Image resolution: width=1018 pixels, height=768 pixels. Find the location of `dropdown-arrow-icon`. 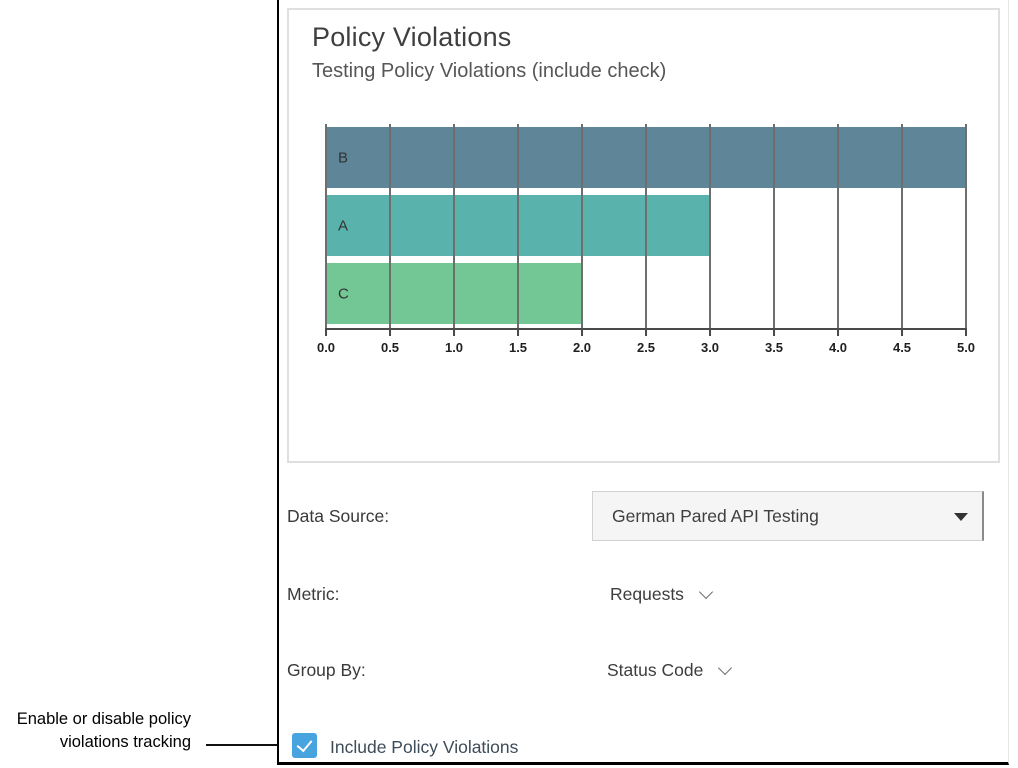

dropdown-arrow-icon is located at coordinates (961, 517).